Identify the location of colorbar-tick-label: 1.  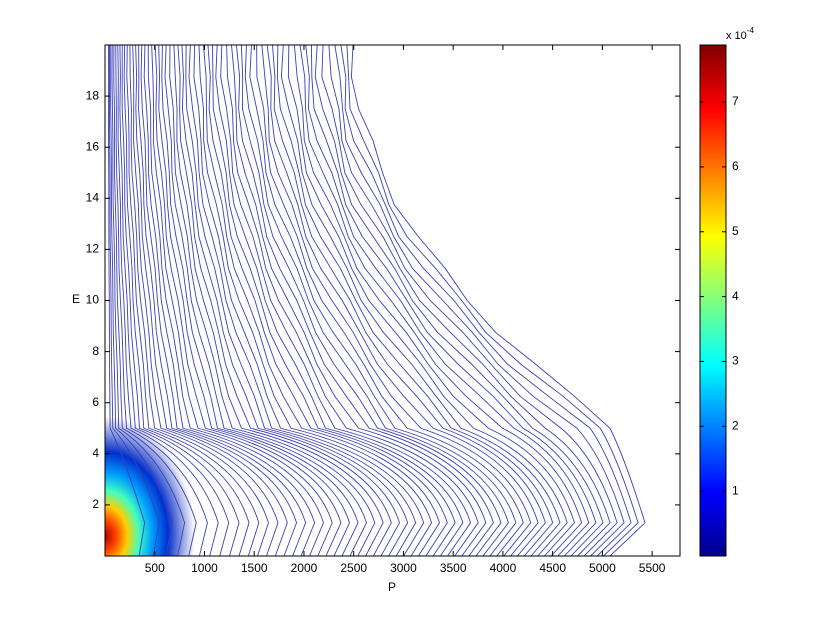
(735, 490).